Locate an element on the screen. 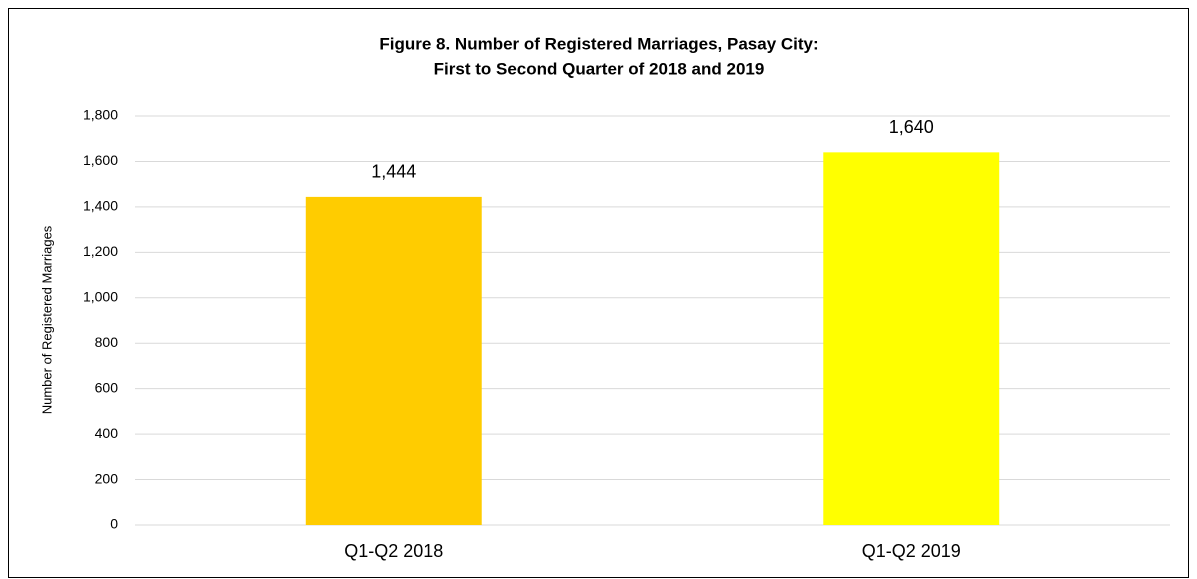 The image size is (1197, 579). y-tick-label: 1,800 is located at coordinates (100, 115).